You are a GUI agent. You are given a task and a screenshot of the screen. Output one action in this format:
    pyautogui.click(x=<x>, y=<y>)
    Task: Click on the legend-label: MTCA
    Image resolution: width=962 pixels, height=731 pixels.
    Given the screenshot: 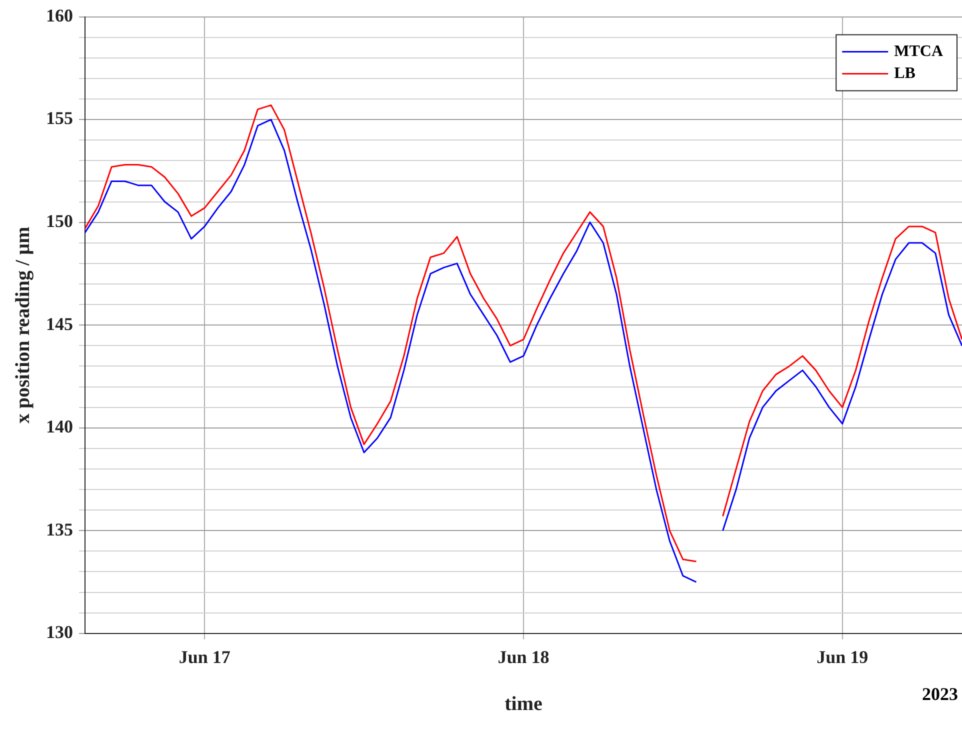 What is the action you would take?
    pyautogui.click(x=919, y=51)
    